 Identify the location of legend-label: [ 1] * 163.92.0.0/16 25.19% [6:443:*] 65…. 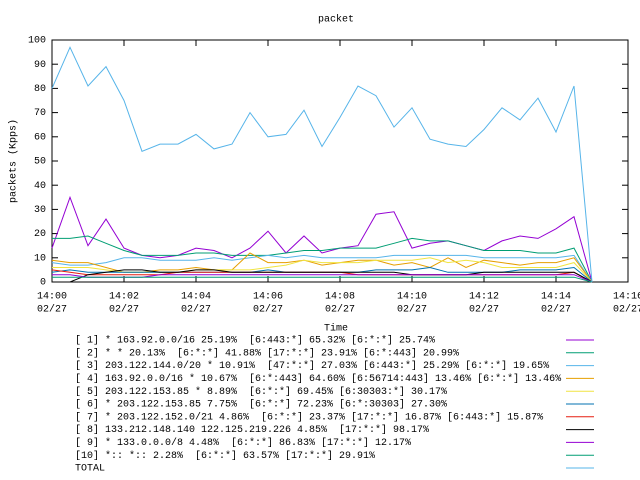
(255, 341).